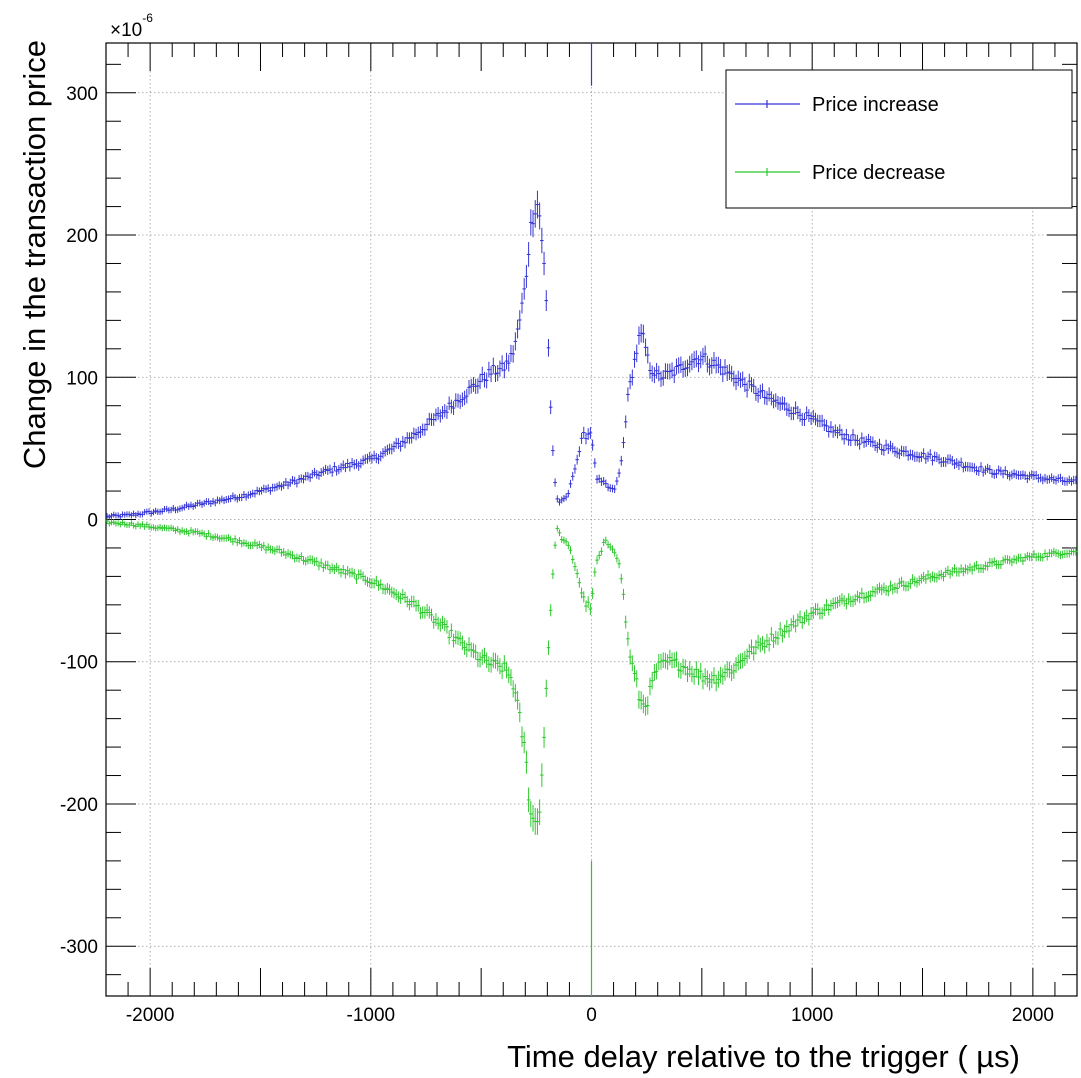 Image resolution: width=1081 pixels, height=1078 pixels. I want to click on x-axis-title: Time delay relative to the trigger ( µs), so click(763, 1056).